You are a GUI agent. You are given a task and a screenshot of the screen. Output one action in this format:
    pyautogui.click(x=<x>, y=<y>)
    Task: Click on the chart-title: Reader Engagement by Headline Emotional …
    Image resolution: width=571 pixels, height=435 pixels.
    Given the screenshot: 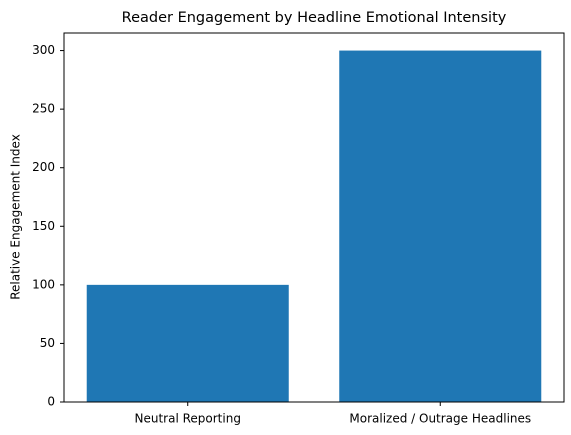 What is the action you would take?
    pyautogui.click(x=314, y=18)
    